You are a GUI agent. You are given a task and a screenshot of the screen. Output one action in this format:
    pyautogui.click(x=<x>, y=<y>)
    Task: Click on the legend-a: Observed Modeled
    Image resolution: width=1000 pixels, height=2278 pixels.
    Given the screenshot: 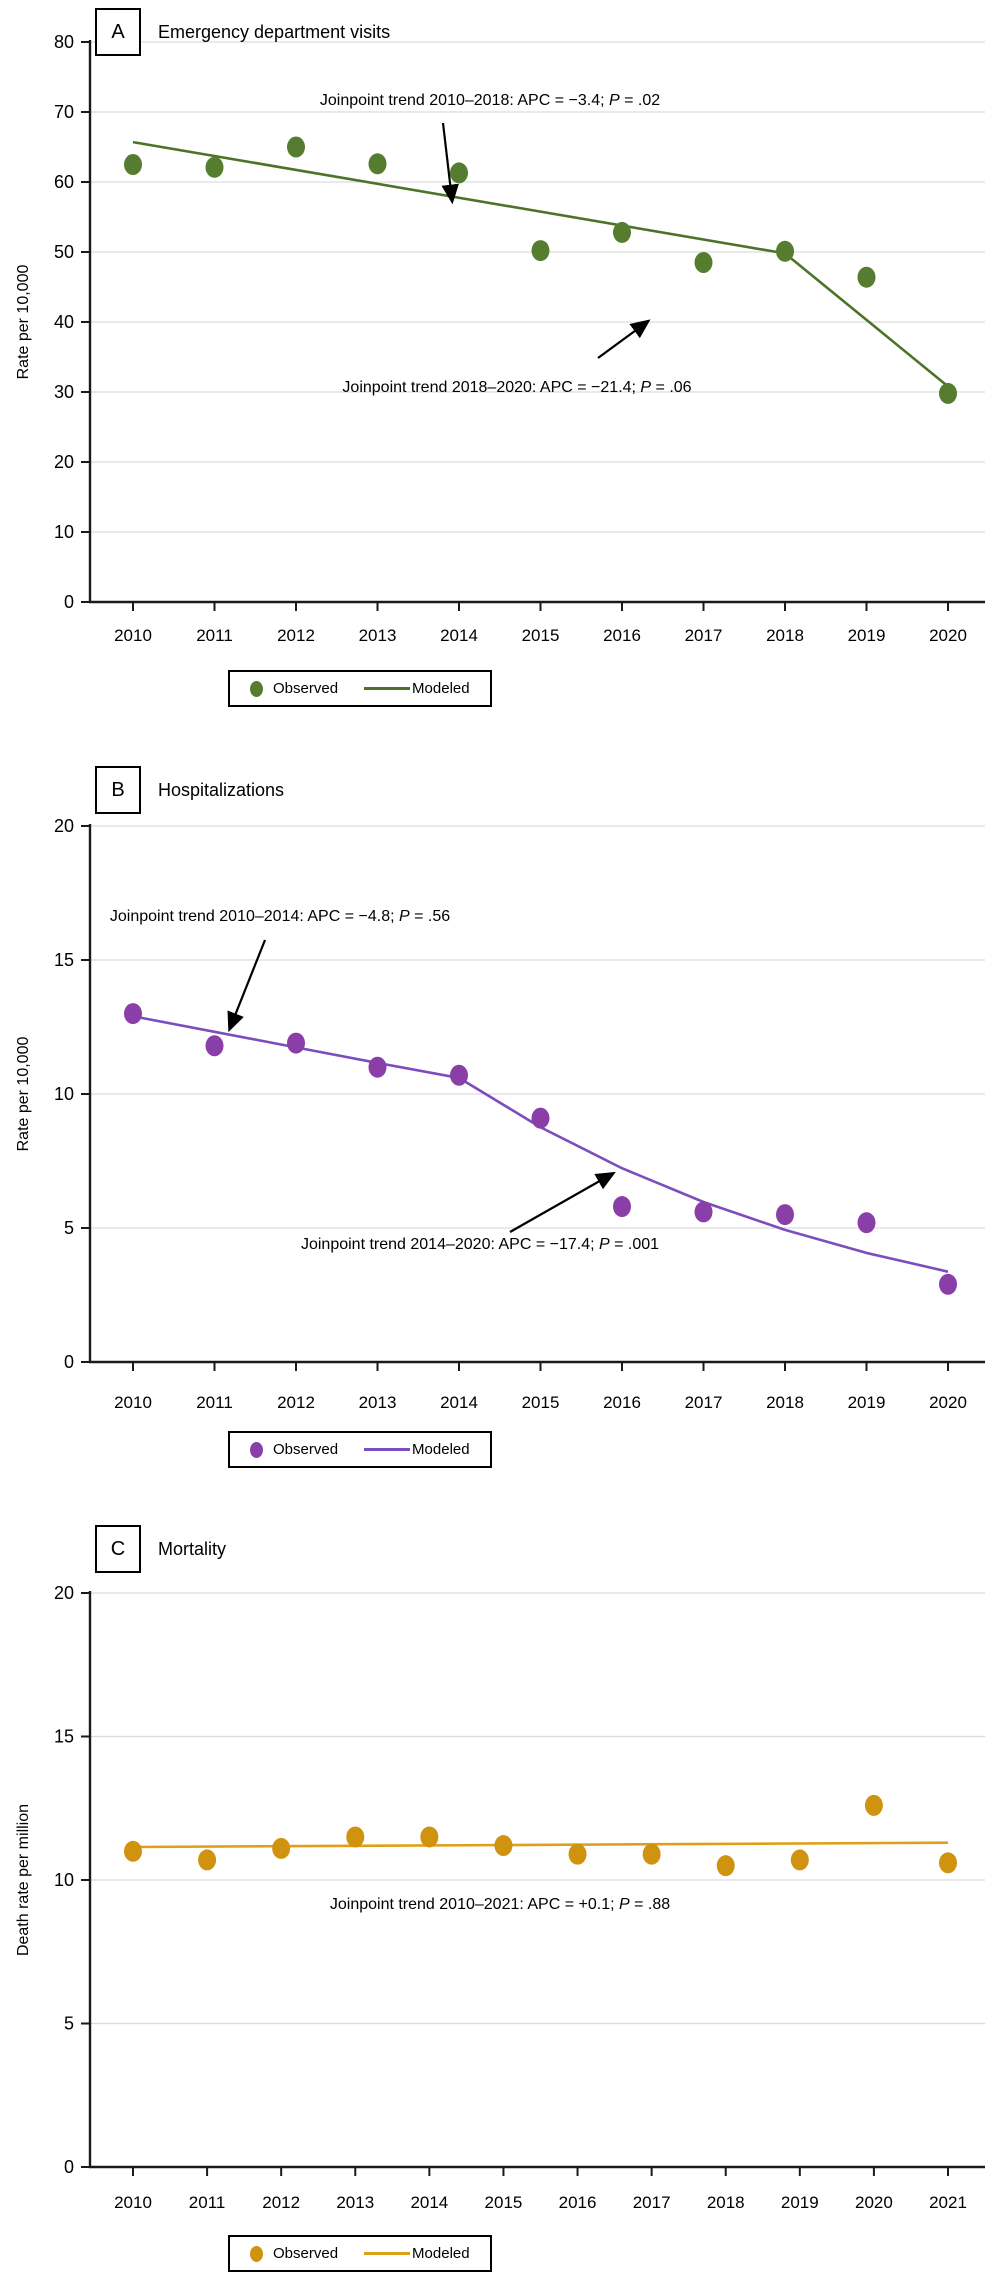 What is the action you would take?
    pyautogui.click(x=360, y=688)
    